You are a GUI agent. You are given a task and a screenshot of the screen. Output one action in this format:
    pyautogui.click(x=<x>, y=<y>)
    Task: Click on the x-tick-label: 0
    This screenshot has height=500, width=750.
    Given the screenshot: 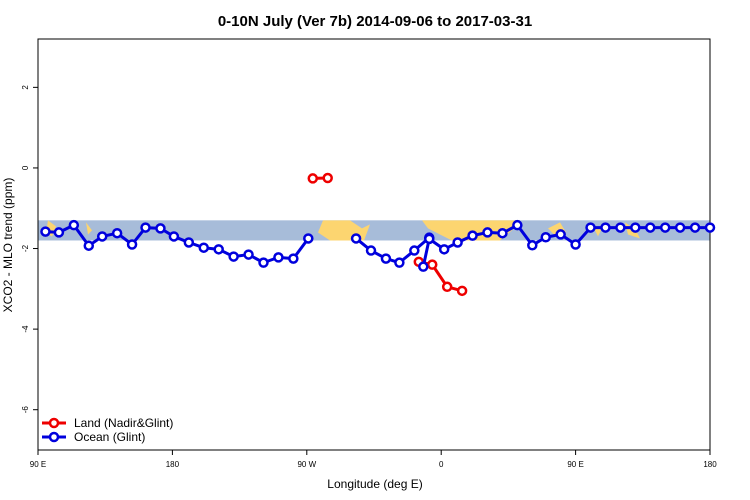 What is the action you would take?
    pyautogui.click(x=441, y=464)
    